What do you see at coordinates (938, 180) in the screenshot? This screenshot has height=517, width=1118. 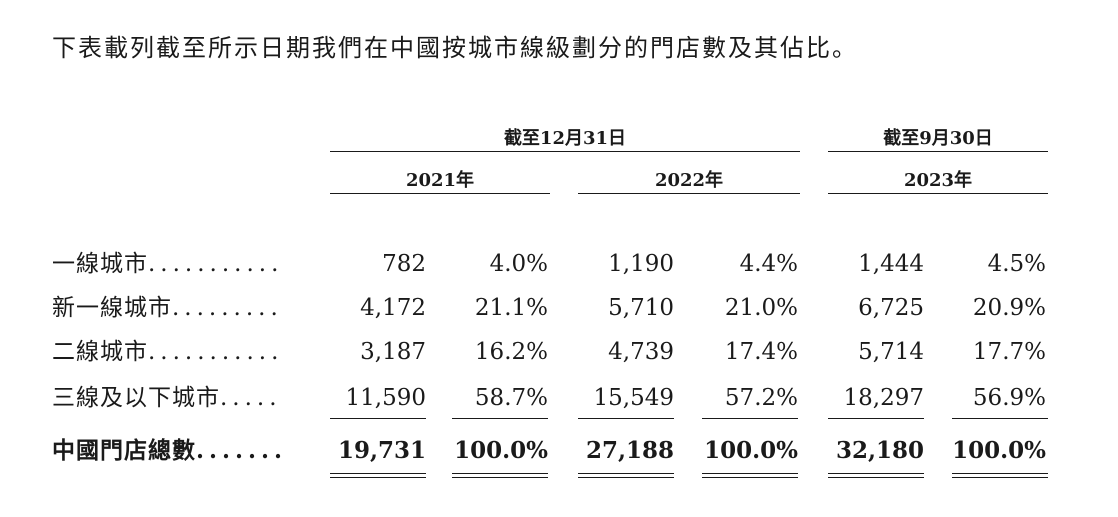 I see `header-year-2023: 2023年` at bounding box center [938, 180].